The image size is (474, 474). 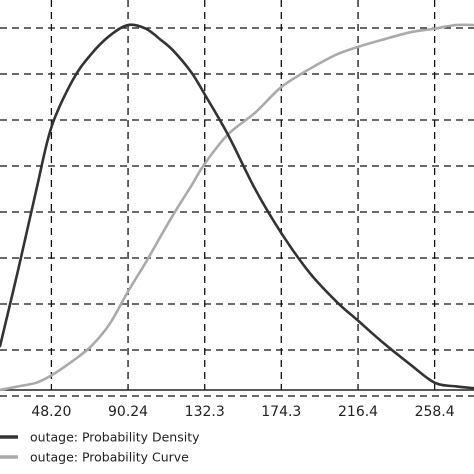 What do you see at coordinates (242, 412) in the screenshot?
I see `x-tick-labels: 48.20 90.24 132.3 174.3 216.4 258.4` at bounding box center [242, 412].